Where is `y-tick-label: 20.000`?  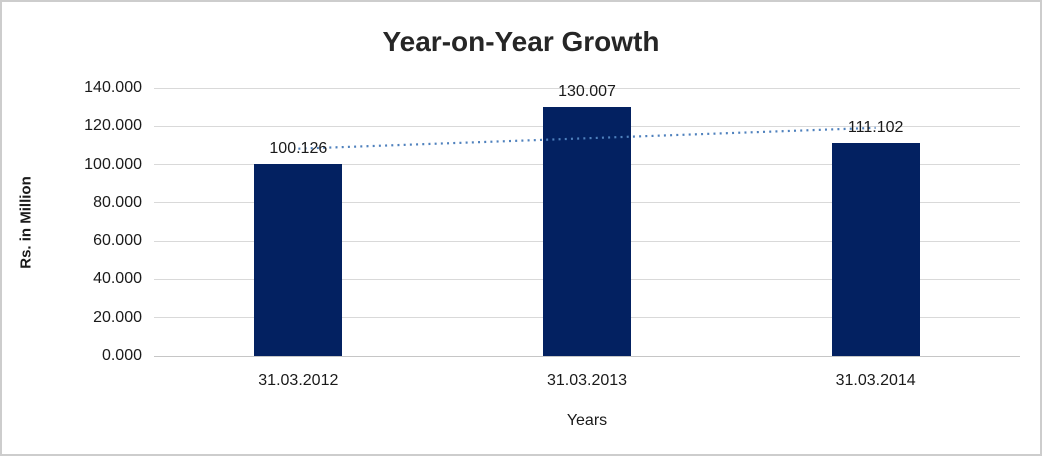
y-tick-label: 20.000 is located at coordinates (117, 317).